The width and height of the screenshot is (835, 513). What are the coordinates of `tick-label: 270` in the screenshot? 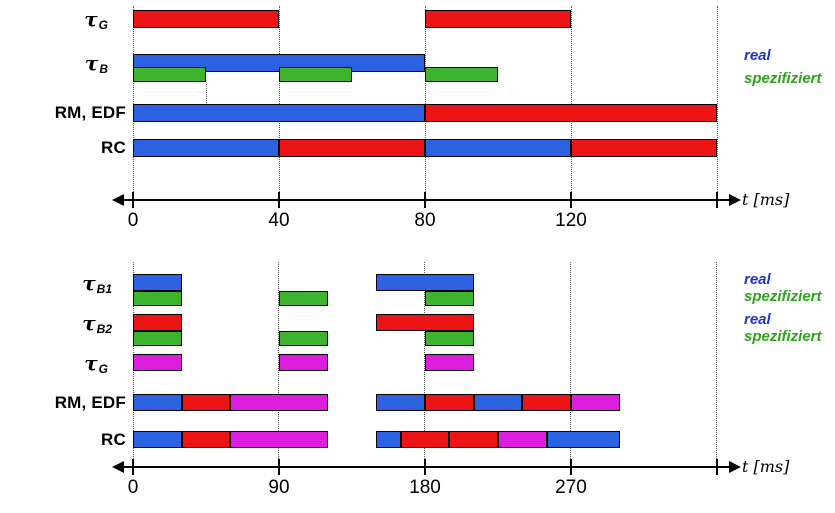 It's located at (571, 487).